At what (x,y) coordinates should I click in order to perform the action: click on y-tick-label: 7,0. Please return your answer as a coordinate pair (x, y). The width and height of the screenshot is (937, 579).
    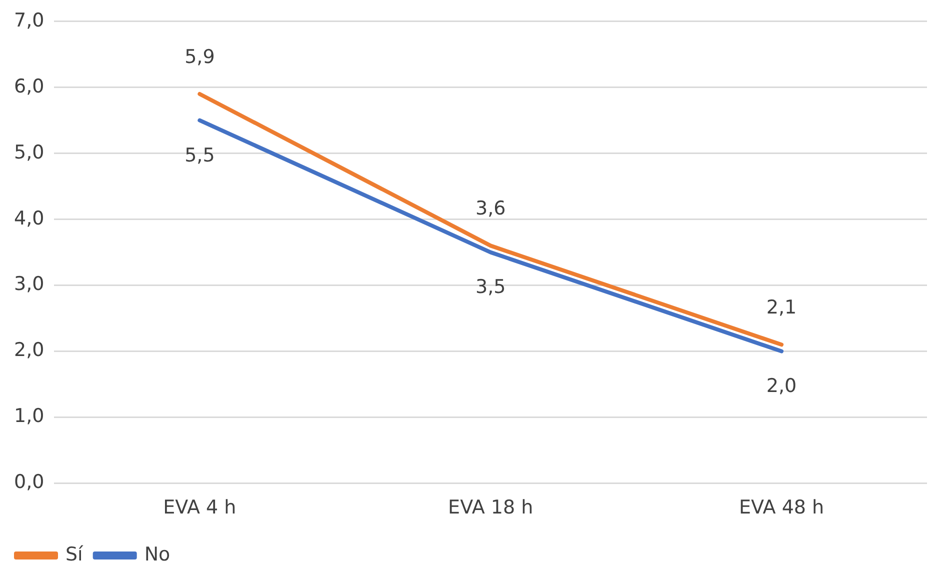
    Looking at the image, I should click on (29, 20).